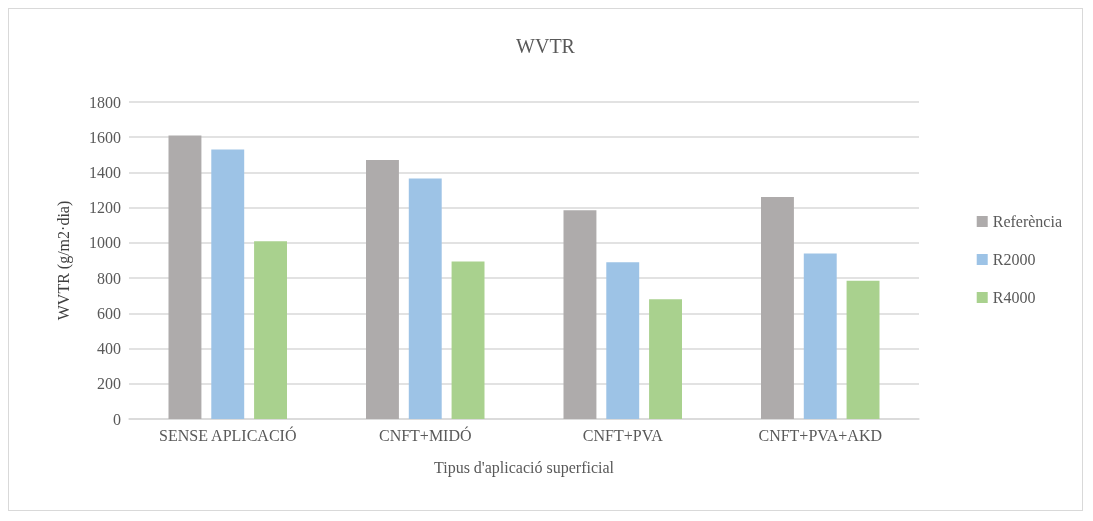 The image size is (1093, 521). I want to click on x-tick-label: CNFT+MIDÓ, so click(425, 434).